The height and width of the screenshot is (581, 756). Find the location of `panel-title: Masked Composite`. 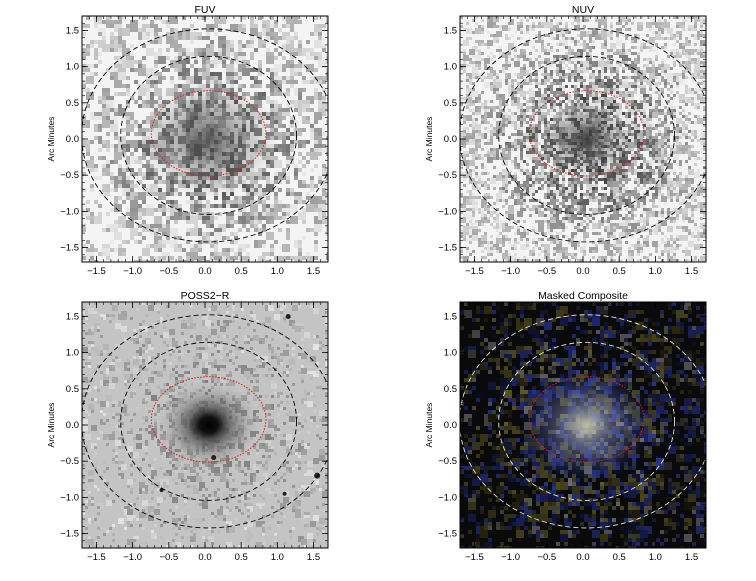

panel-title: Masked Composite is located at coordinates (583, 296).